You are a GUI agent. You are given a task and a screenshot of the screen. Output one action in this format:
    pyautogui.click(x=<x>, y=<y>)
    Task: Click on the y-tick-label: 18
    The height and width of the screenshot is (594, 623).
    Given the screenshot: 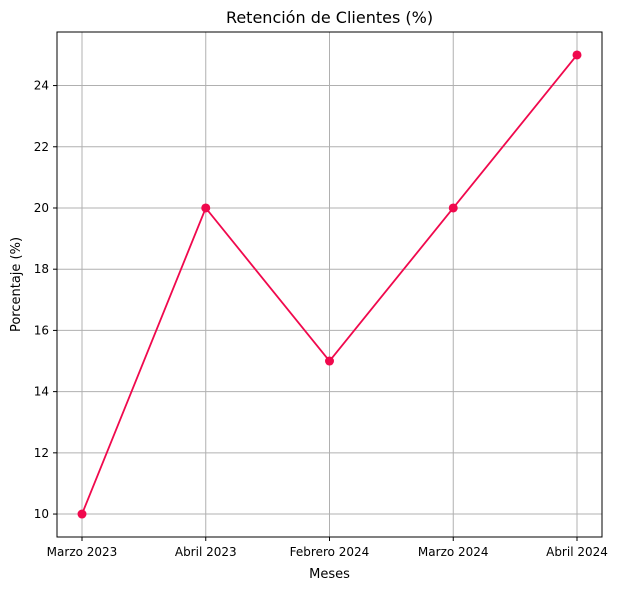 What is the action you would take?
    pyautogui.click(x=41, y=269)
    